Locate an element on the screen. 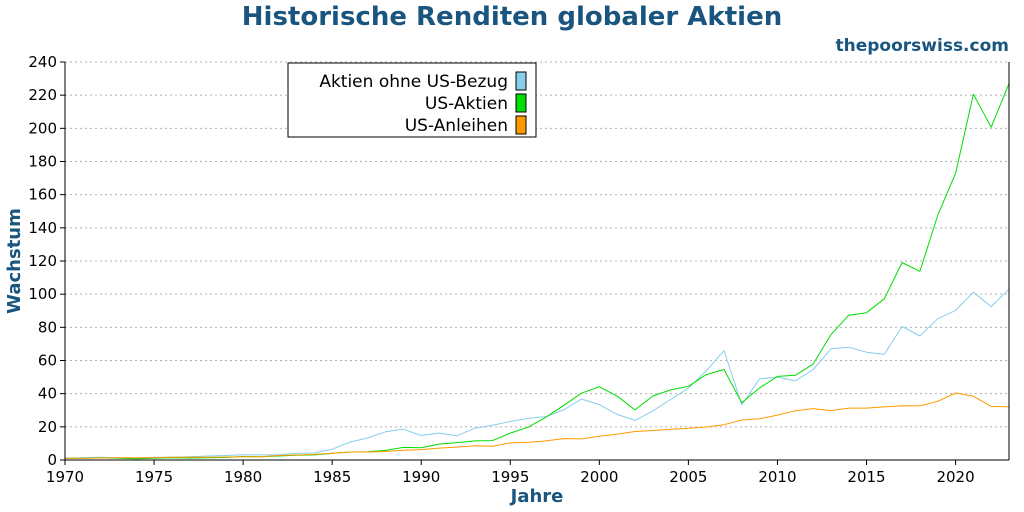 The width and height of the screenshot is (1024, 512). x-tick-label: 1970 is located at coordinates (65, 477).